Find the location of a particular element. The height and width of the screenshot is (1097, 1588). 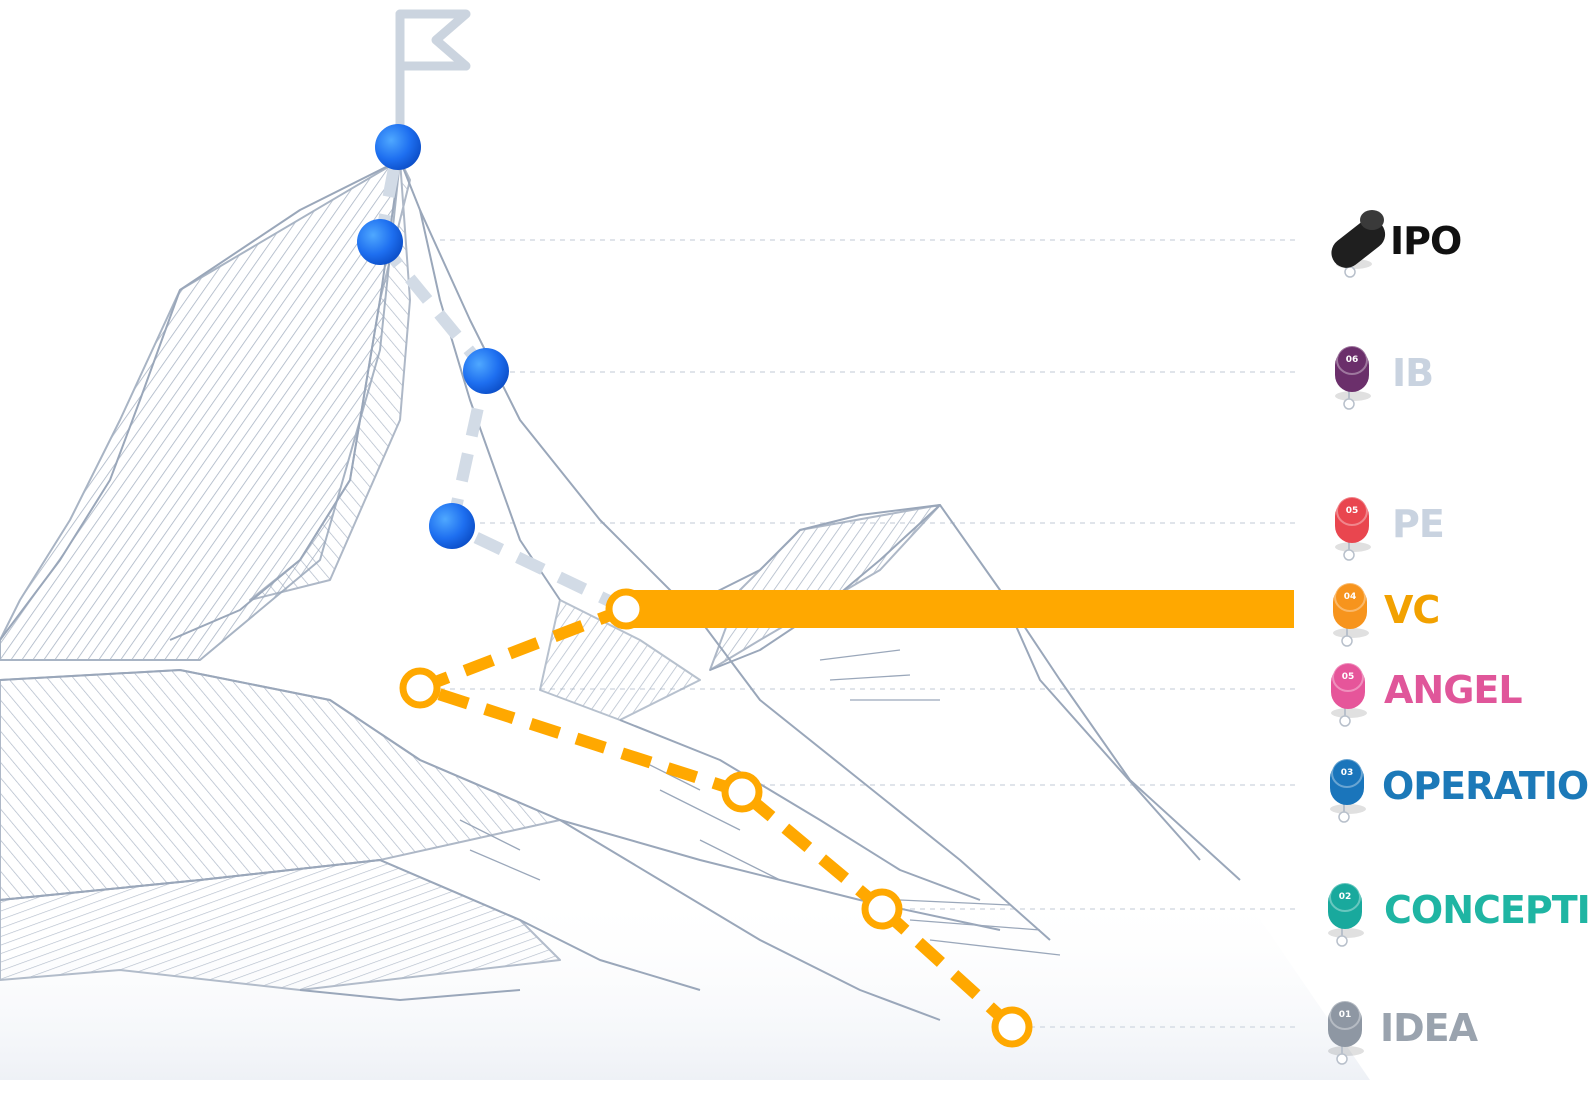

stage-badge-idea: 01 is located at coordinates (1346, 1032).